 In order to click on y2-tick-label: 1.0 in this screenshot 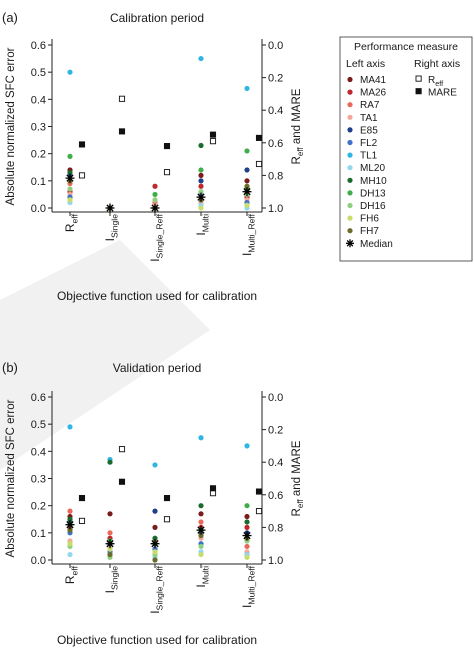, I will do `click(275, 209)`.